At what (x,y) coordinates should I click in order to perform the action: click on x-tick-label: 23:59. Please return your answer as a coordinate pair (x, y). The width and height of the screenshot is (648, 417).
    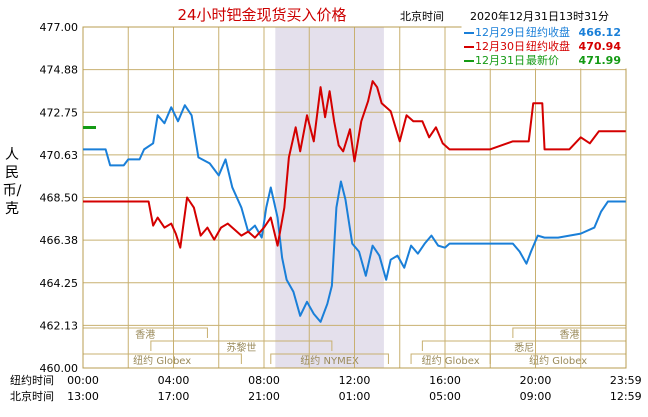
    Looking at the image, I should click on (626, 380).